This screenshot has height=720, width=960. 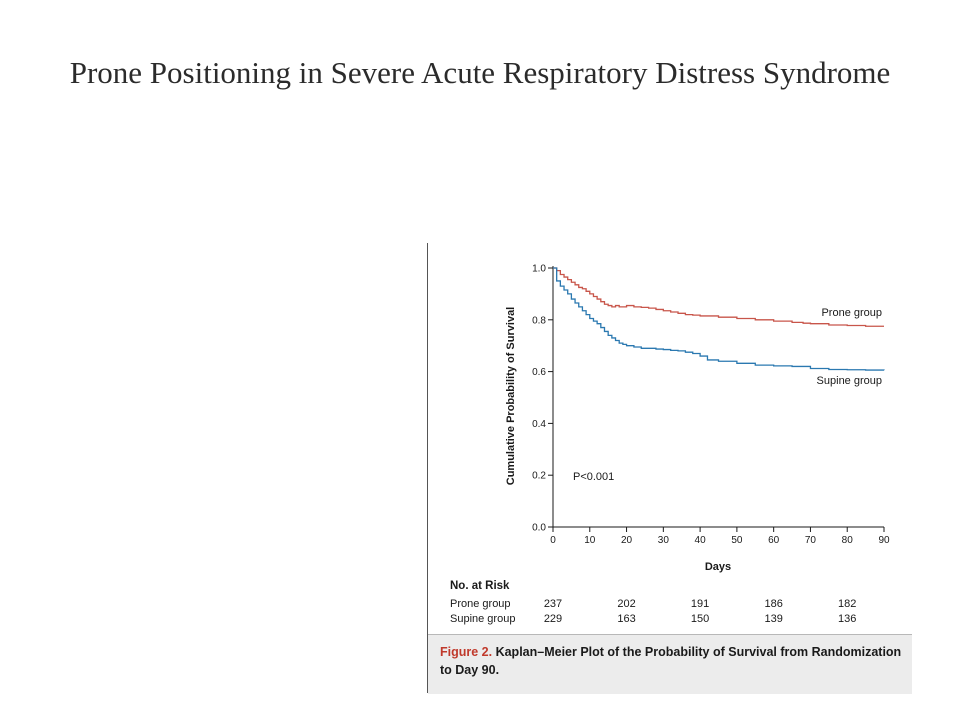 I want to click on y-tick-label: 1.0, so click(x=539, y=269).